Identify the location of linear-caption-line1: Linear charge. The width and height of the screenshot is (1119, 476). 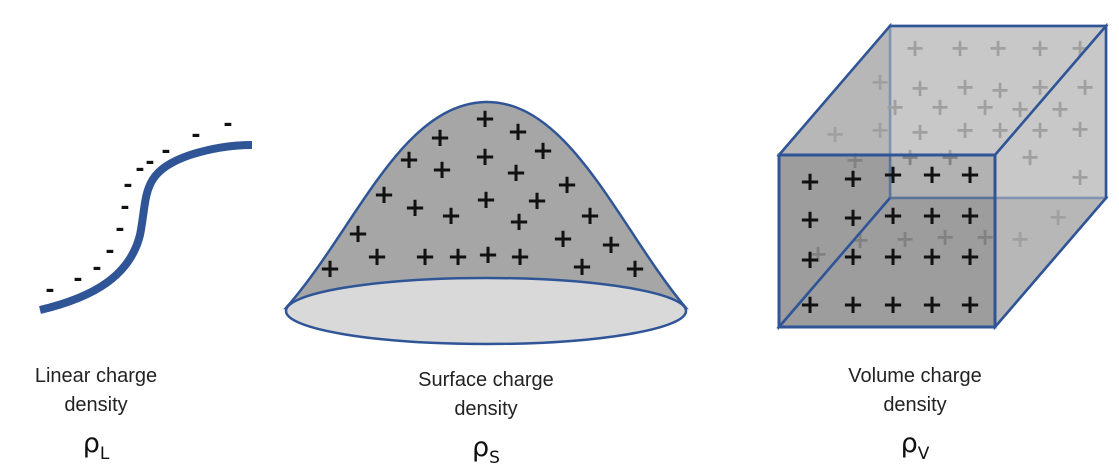
(96, 376).